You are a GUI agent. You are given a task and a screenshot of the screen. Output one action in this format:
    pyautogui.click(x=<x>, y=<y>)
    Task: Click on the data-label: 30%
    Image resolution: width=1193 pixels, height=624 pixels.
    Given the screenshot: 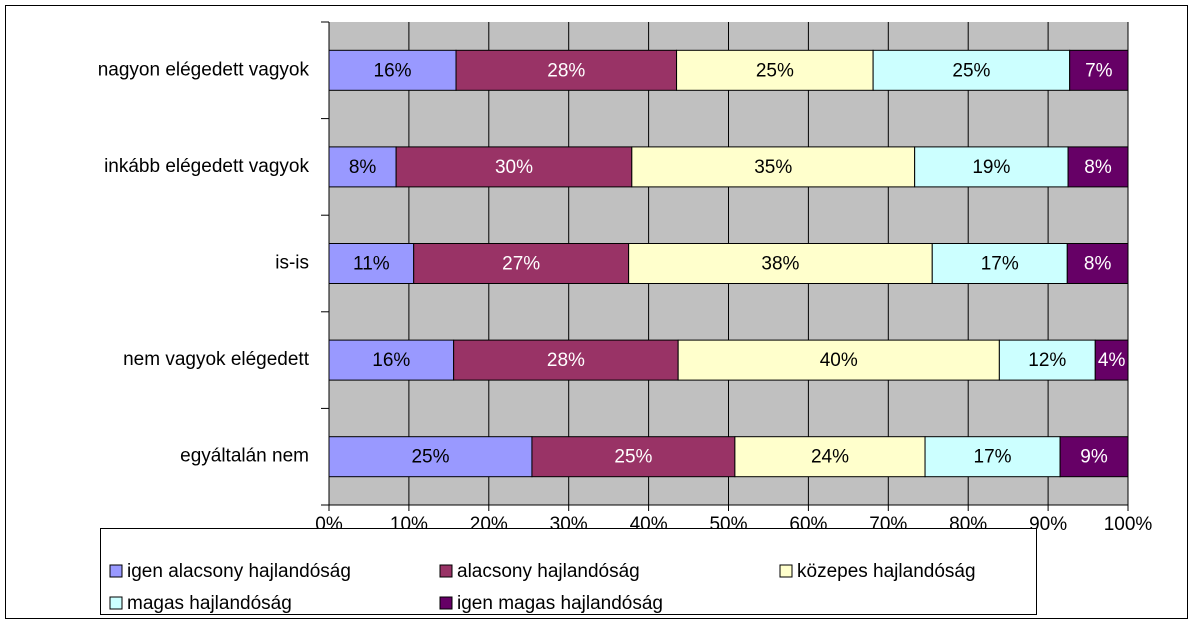 What is the action you would take?
    pyautogui.click(x=514, y=167)
    